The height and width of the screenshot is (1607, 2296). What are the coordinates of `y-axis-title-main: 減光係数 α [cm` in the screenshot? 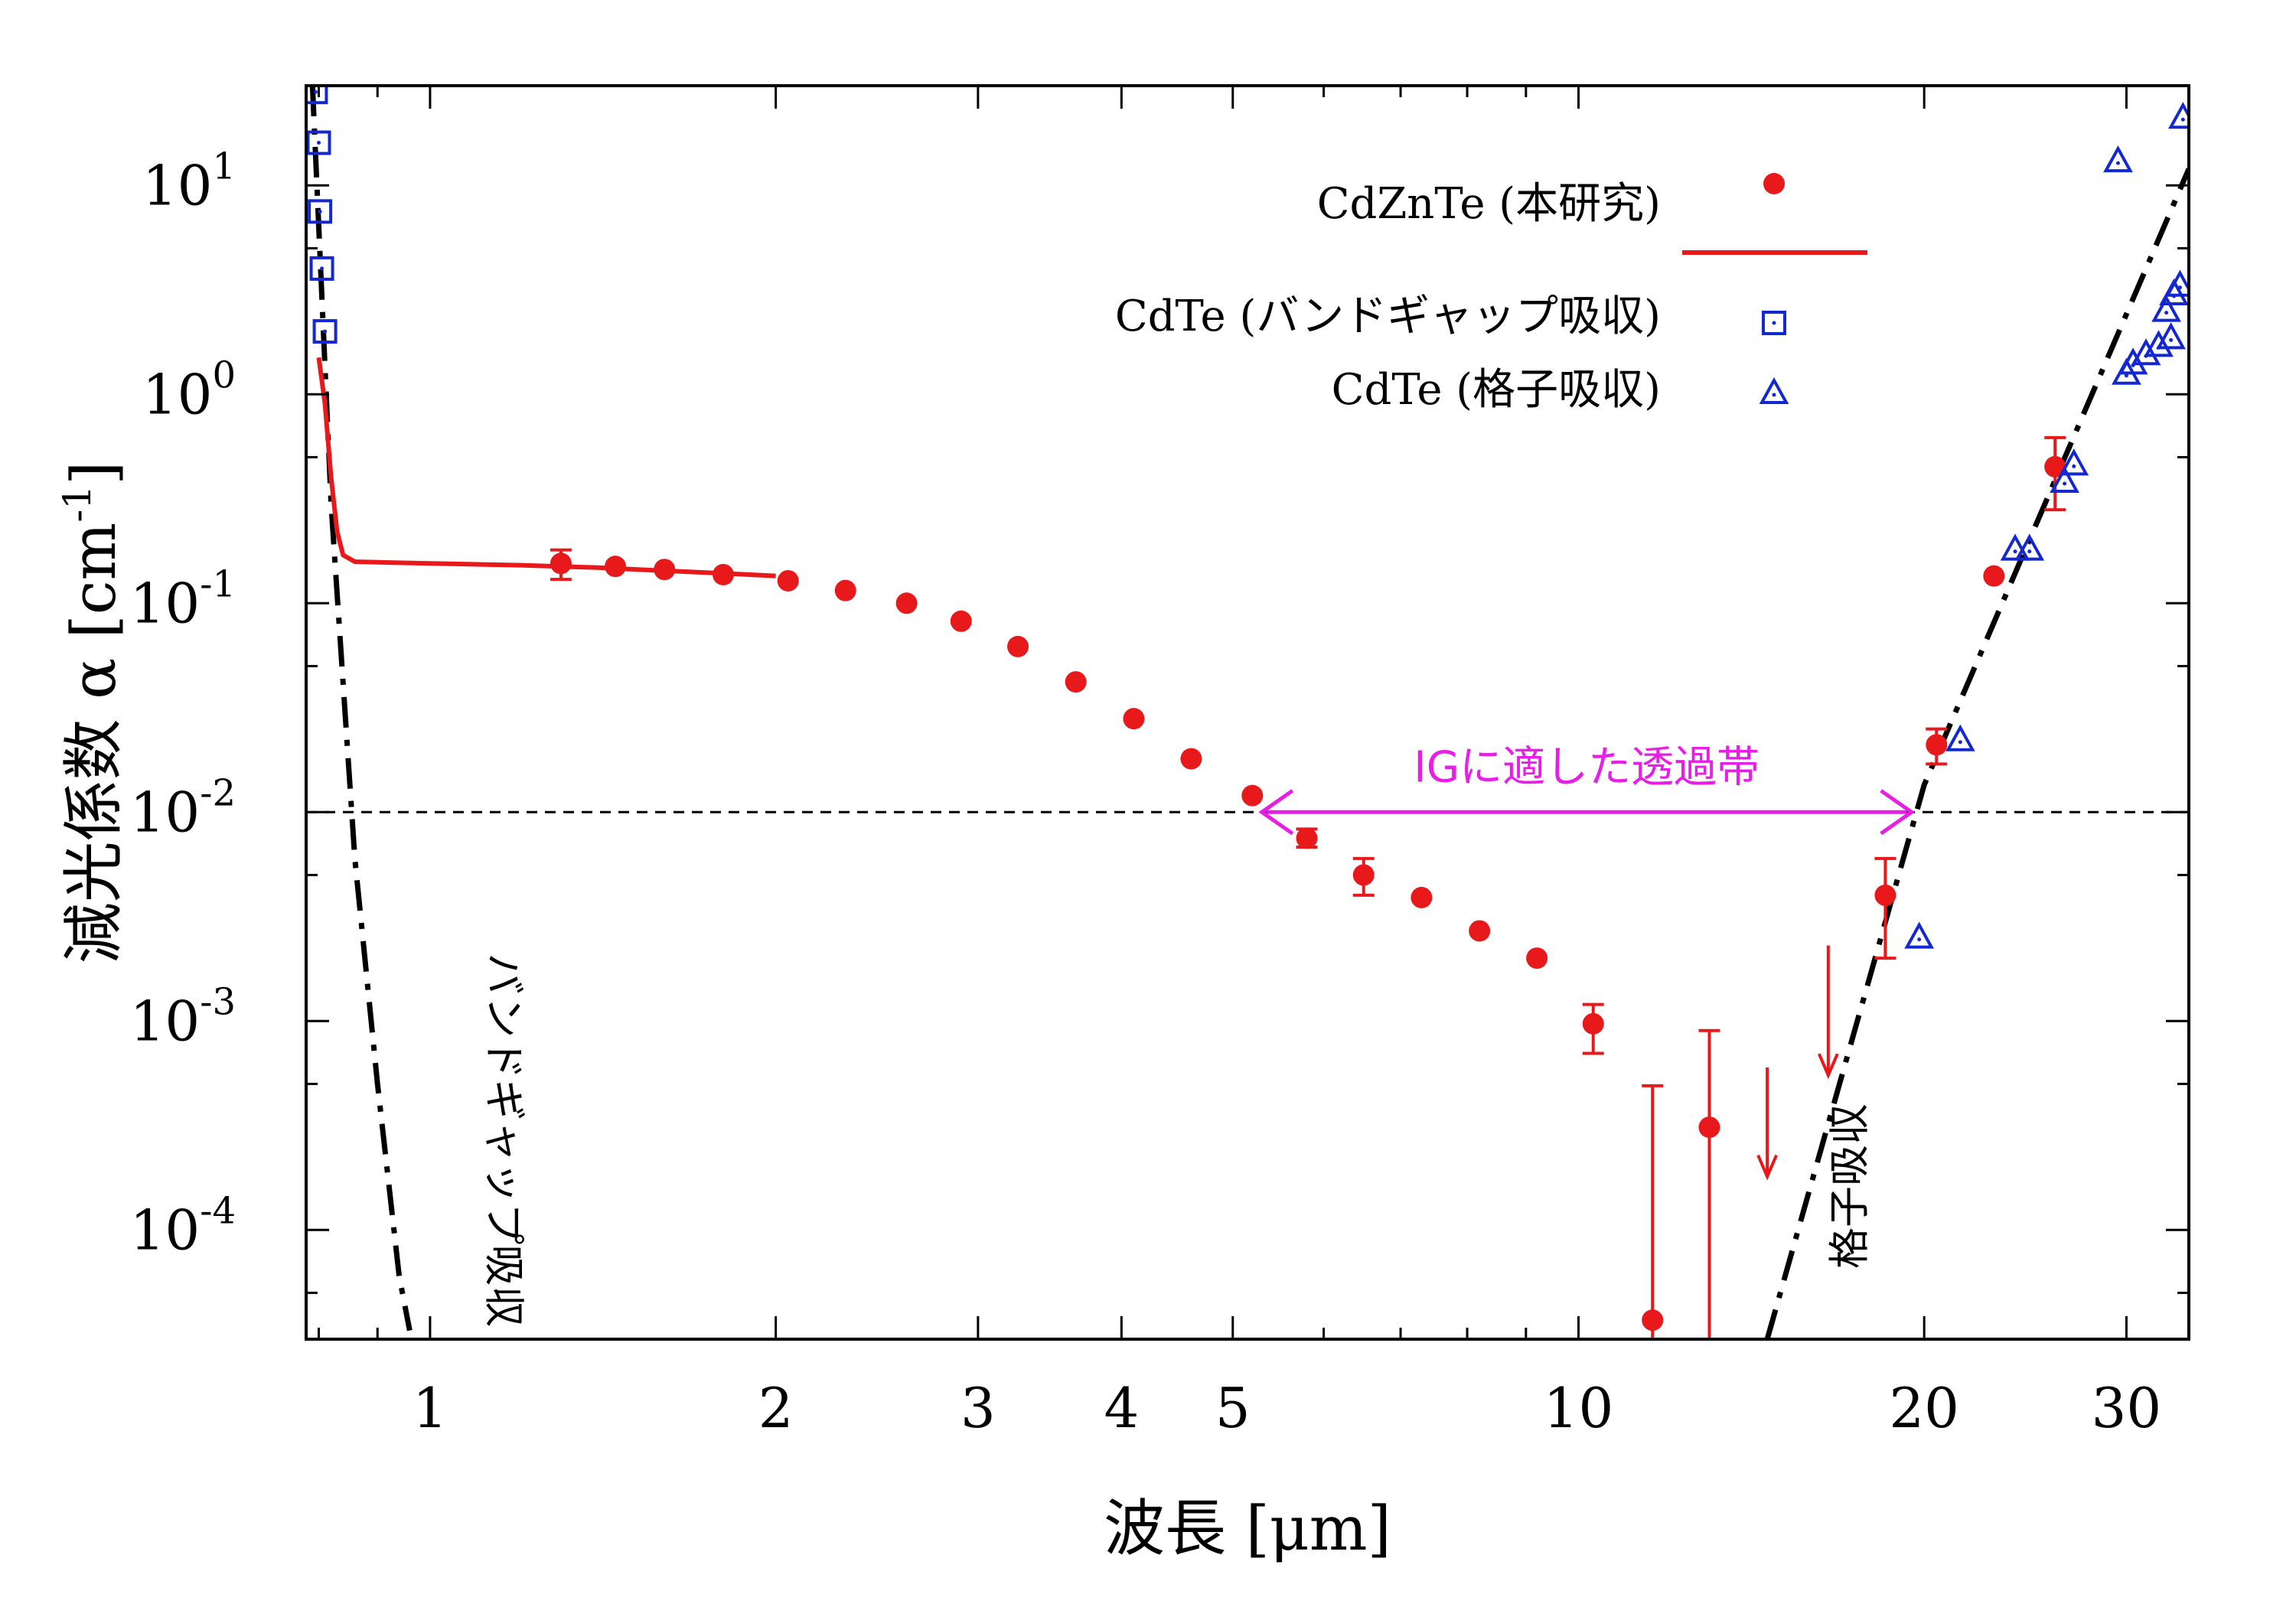 It's located at (93, 743).